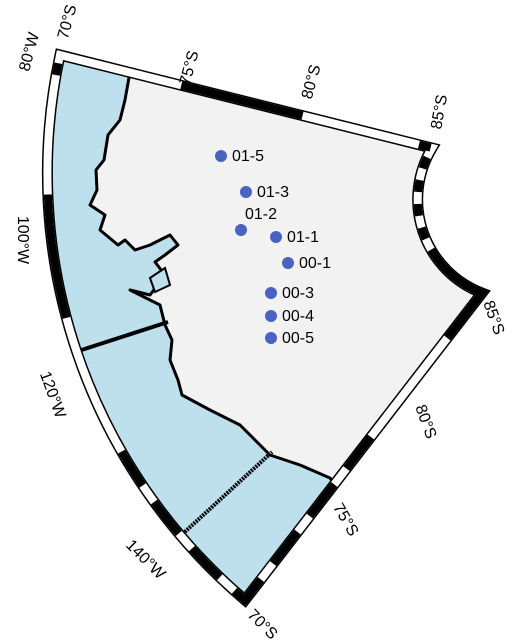 The width and height of the screenshot is (523, 641). I want to click on frame-label: 80°W, so click(29, 51).